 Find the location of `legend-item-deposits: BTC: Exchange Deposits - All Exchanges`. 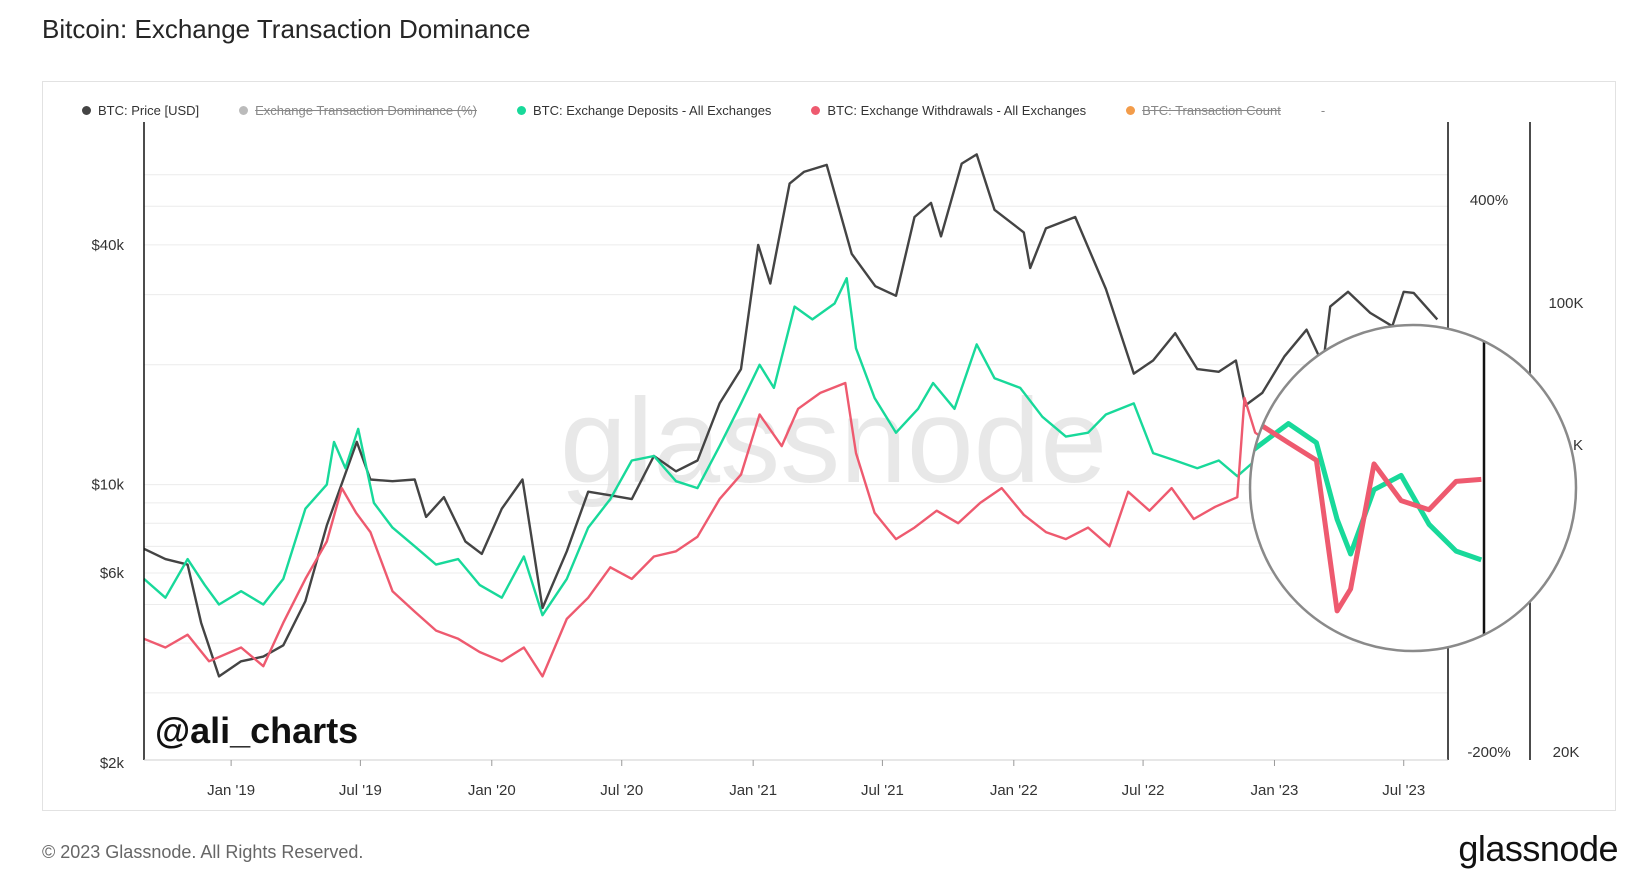

legend-item-deposits: BTC: Exchange Deposits - All Exchanges is located at coordinates (644, 110).